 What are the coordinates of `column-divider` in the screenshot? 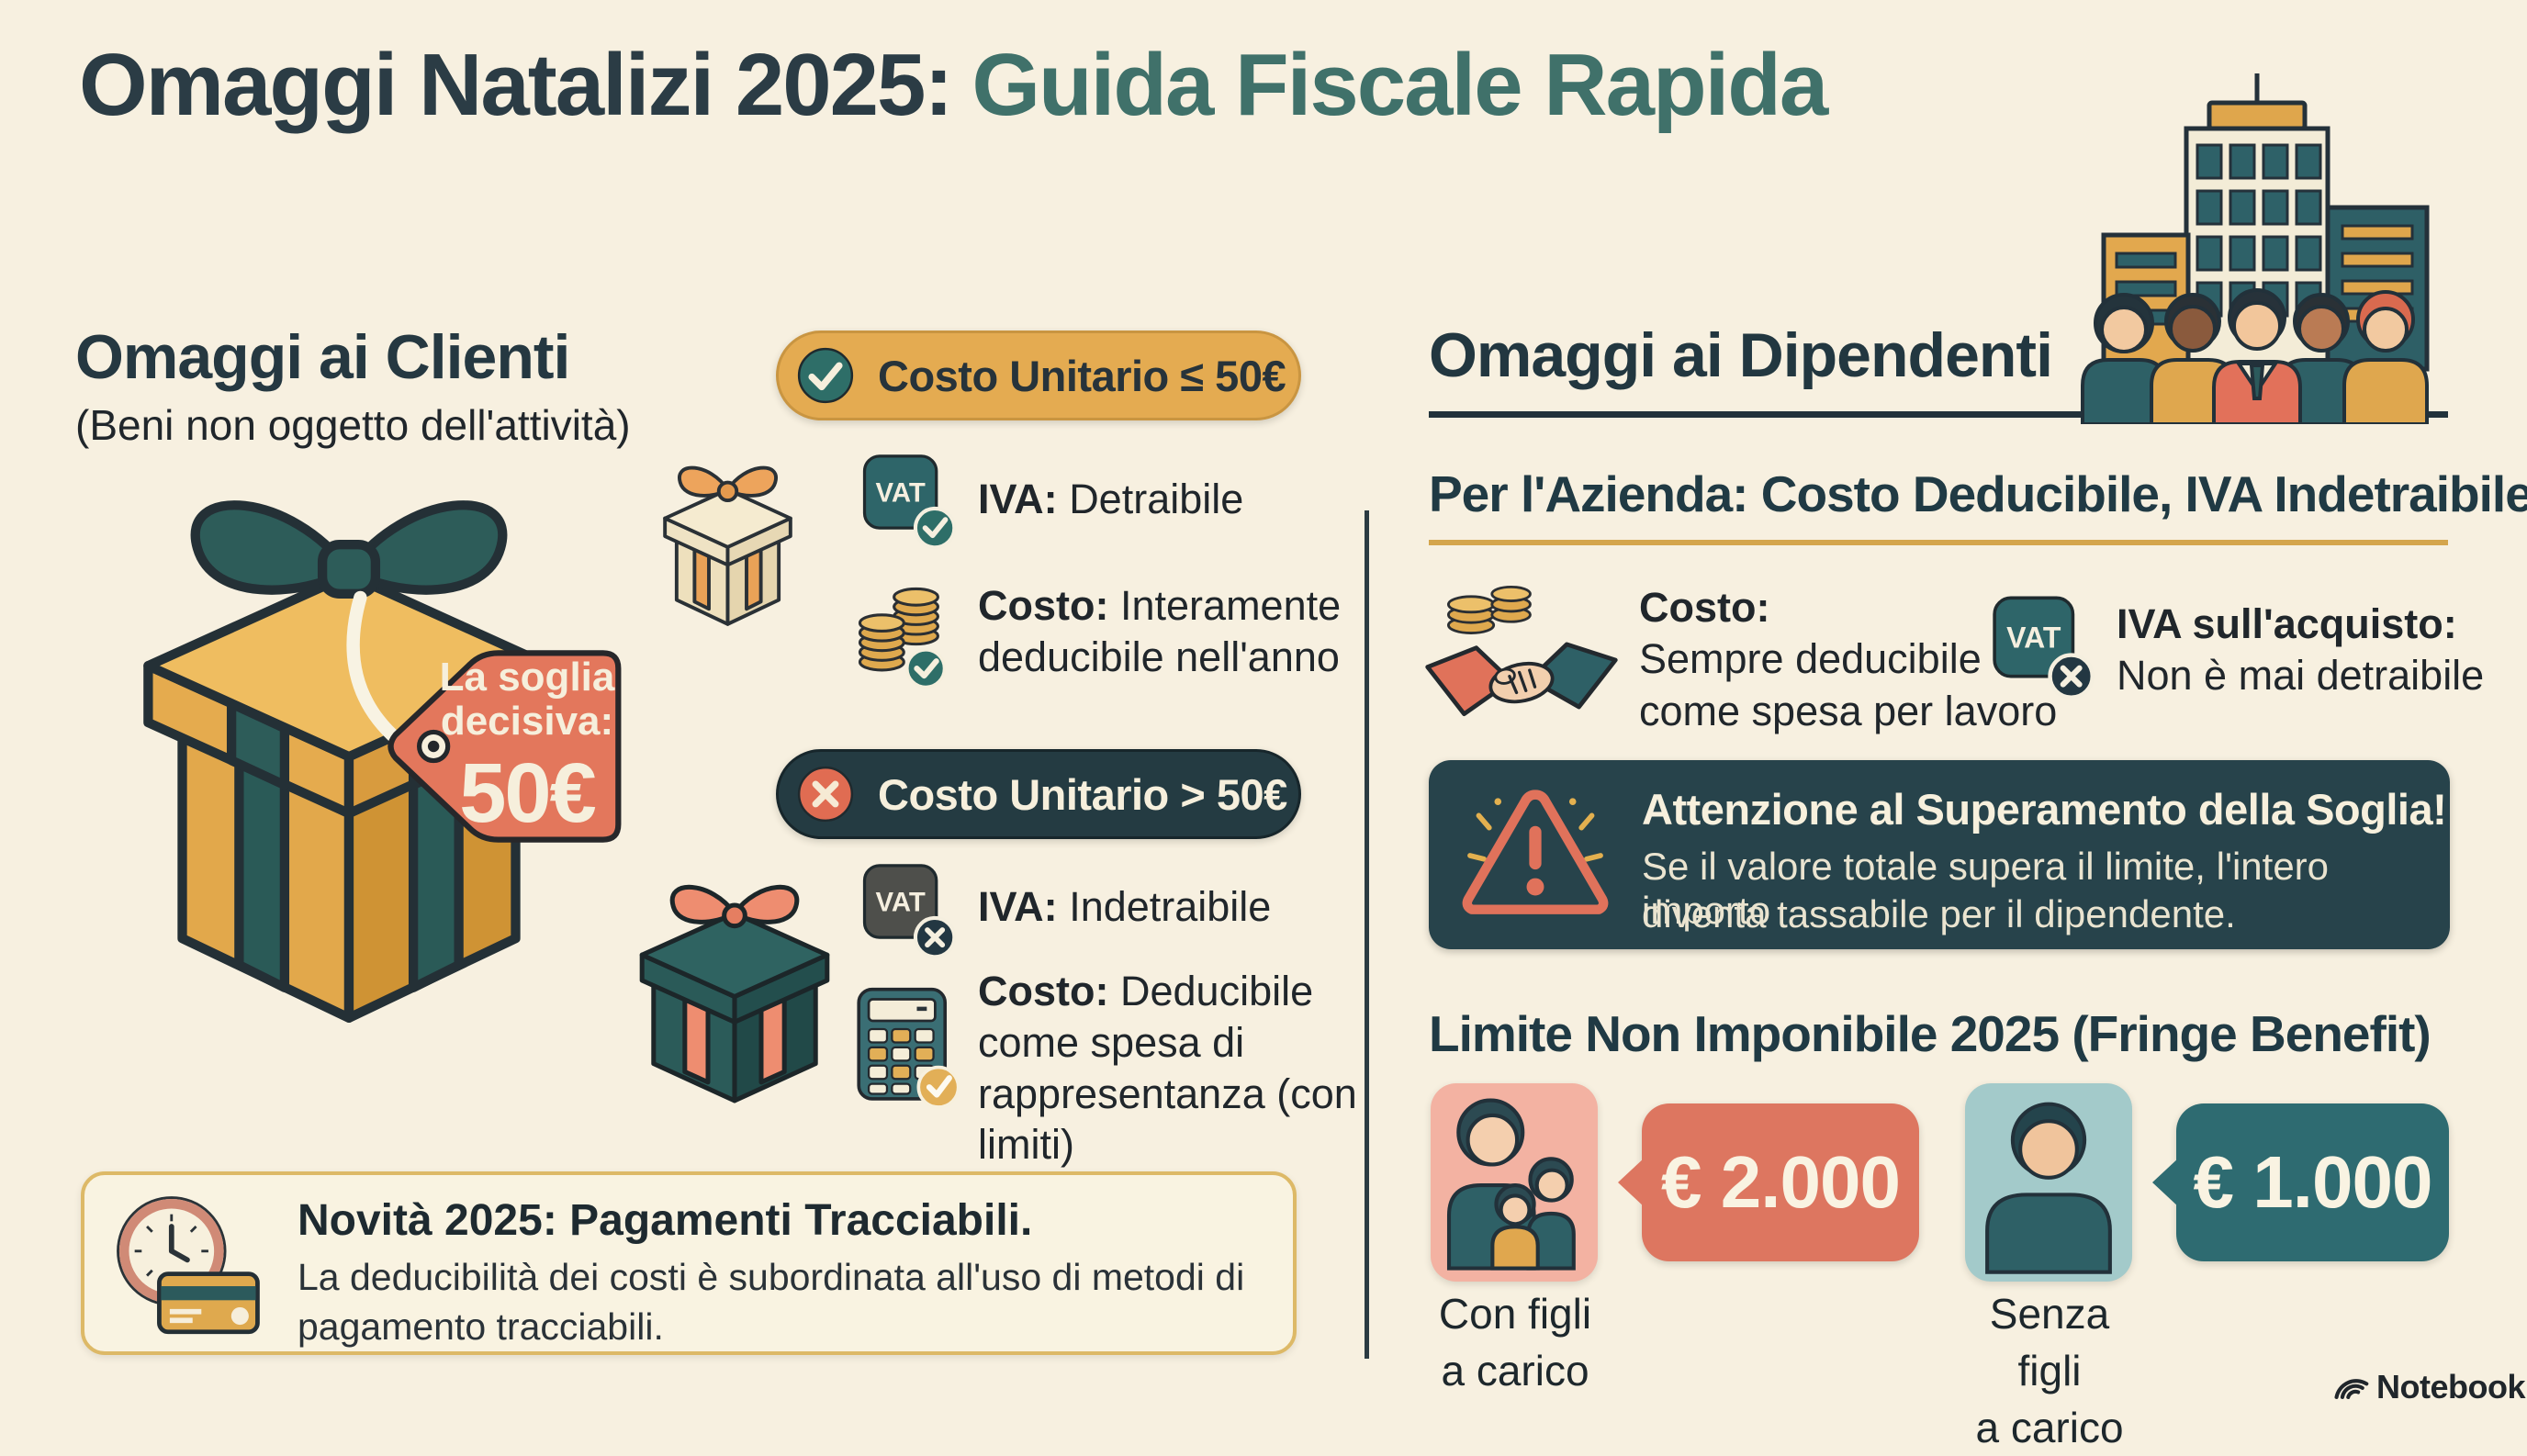 It's located at (1367, 934).